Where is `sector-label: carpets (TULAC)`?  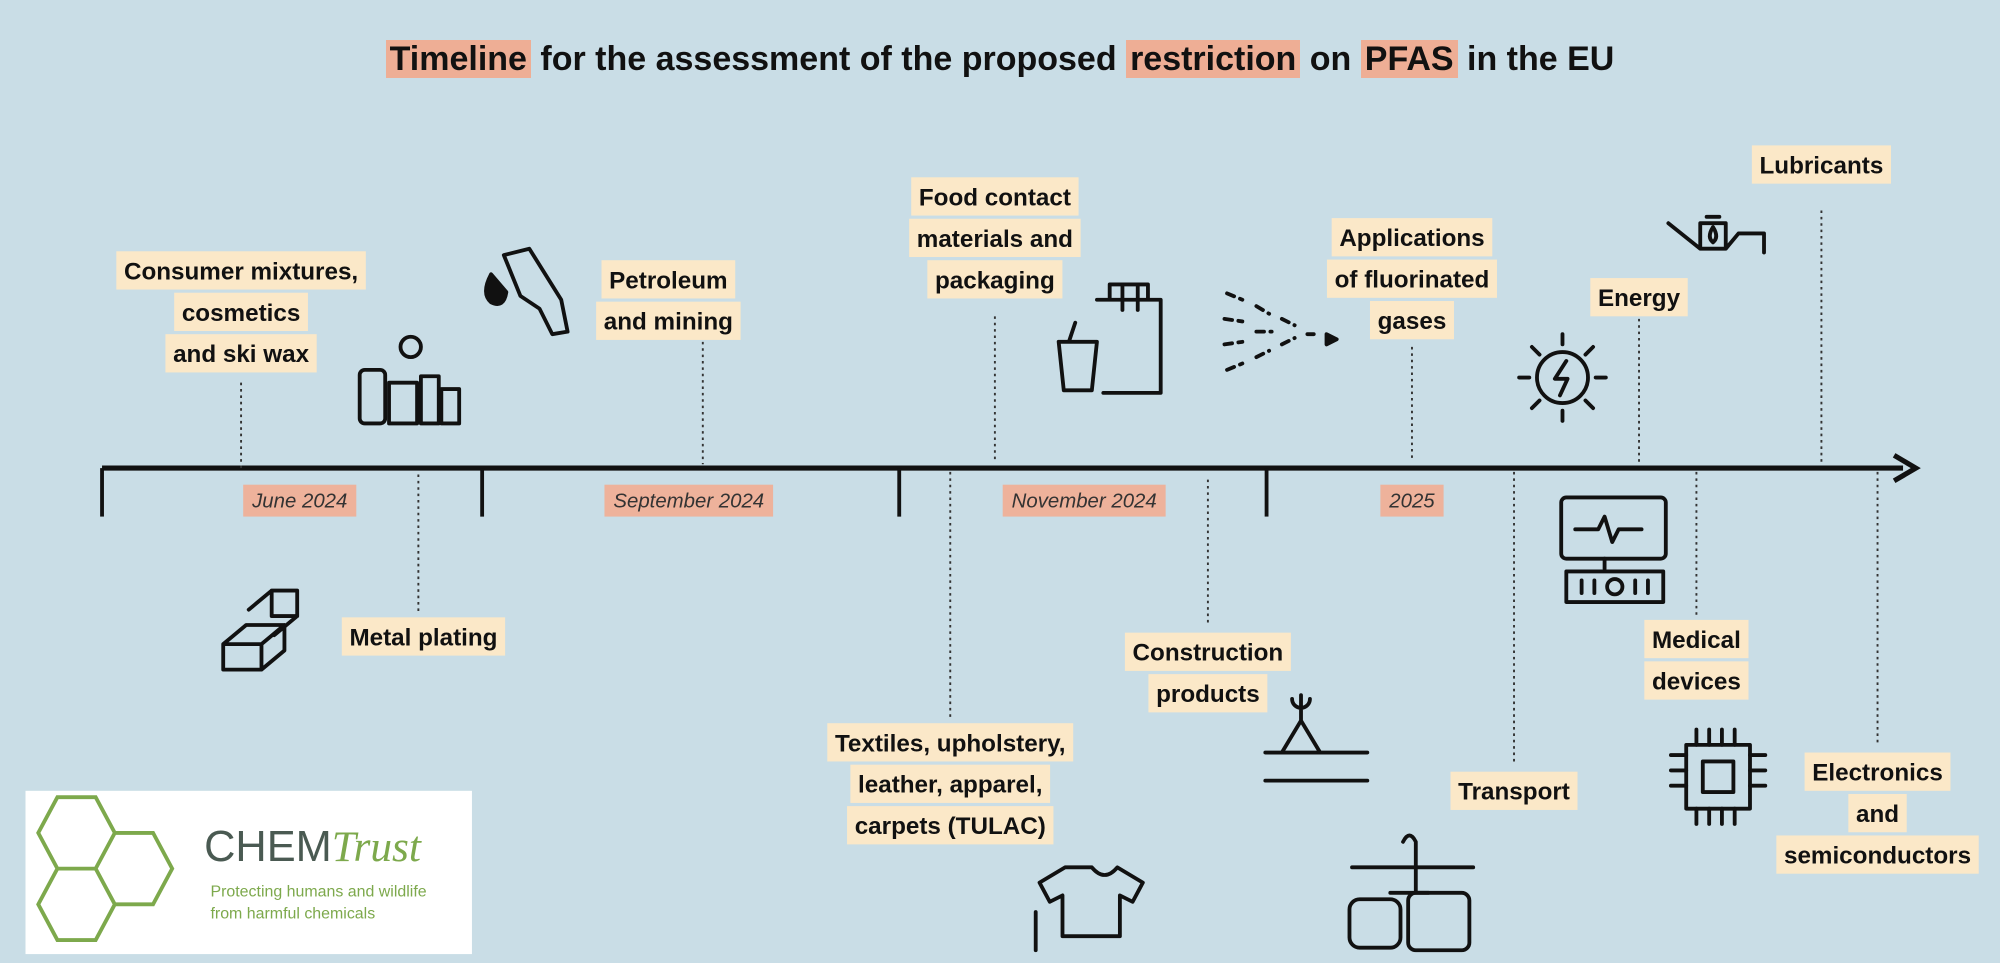
sector-label: carpets (TULAC) is located at coordinates (950, 826).